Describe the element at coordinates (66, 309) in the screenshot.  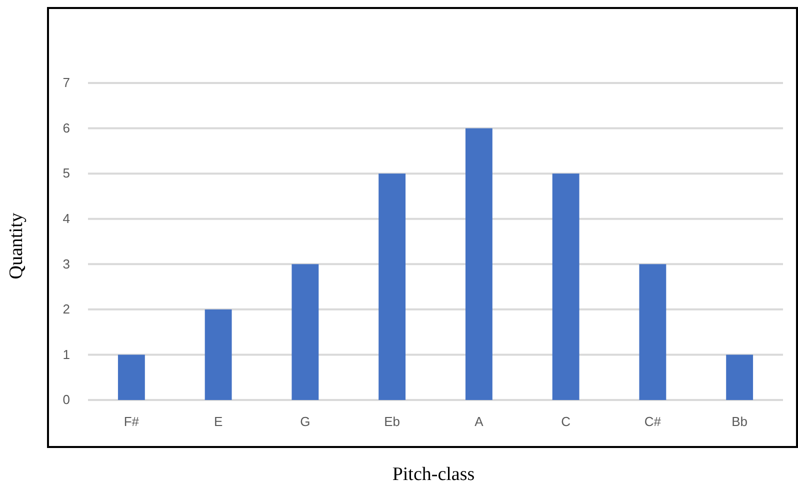
I see `y-tick-label: 2` at that location.